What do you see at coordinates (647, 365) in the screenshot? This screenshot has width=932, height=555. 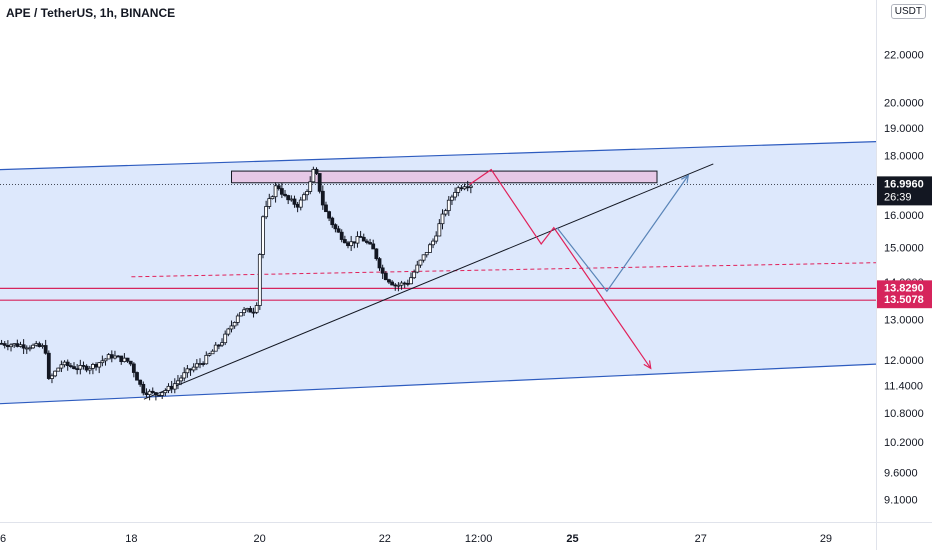 I see `projection-red-arrowhead` at bounding box center [647, 365].